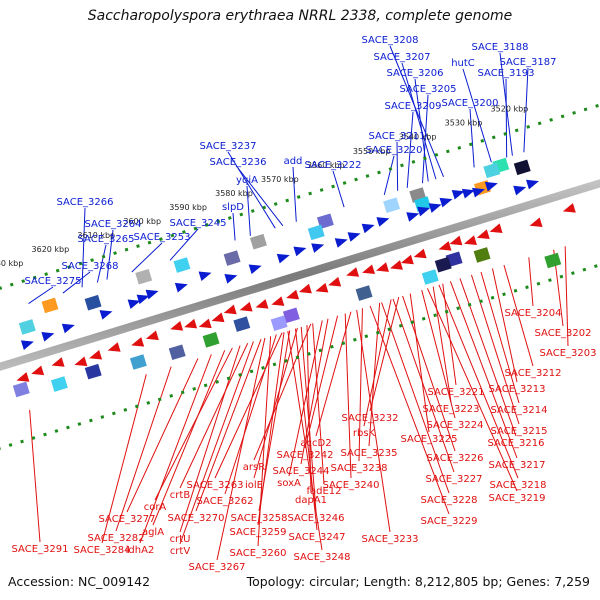 Image resolution: width=600 pixels, height=600 pixels. Describe the element at coordinates (53, 281) in the screenshot. I see `forward-gene-label: SACE_3275` at that location.